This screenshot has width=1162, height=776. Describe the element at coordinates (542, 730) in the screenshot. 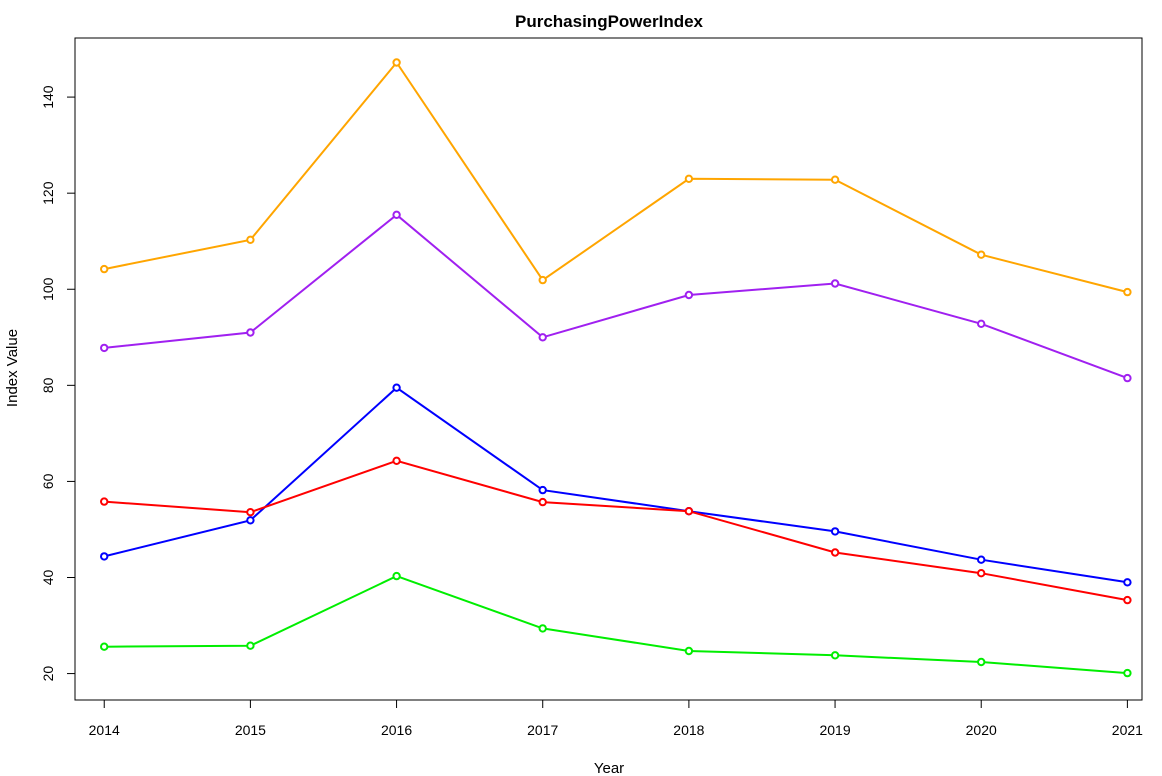

I see `x-tick-label: 2017` at that location.